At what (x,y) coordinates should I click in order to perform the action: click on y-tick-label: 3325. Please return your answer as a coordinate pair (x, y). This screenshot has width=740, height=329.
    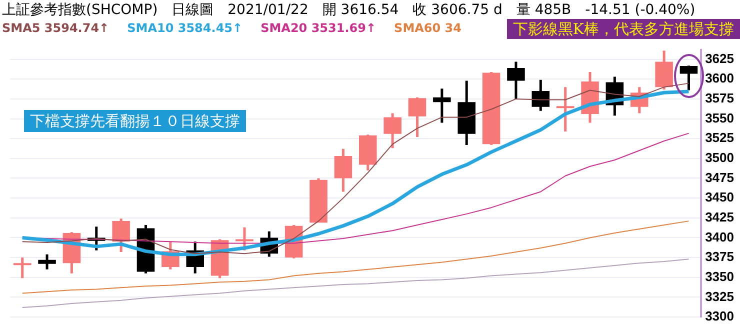
    Looking at the image, I should click on (719, 296).